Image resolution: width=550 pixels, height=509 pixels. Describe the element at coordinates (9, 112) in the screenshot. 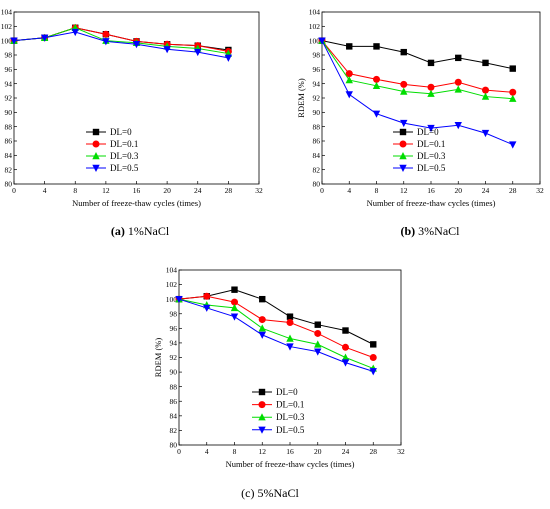

I see `y-tick-label: 90` at that location.